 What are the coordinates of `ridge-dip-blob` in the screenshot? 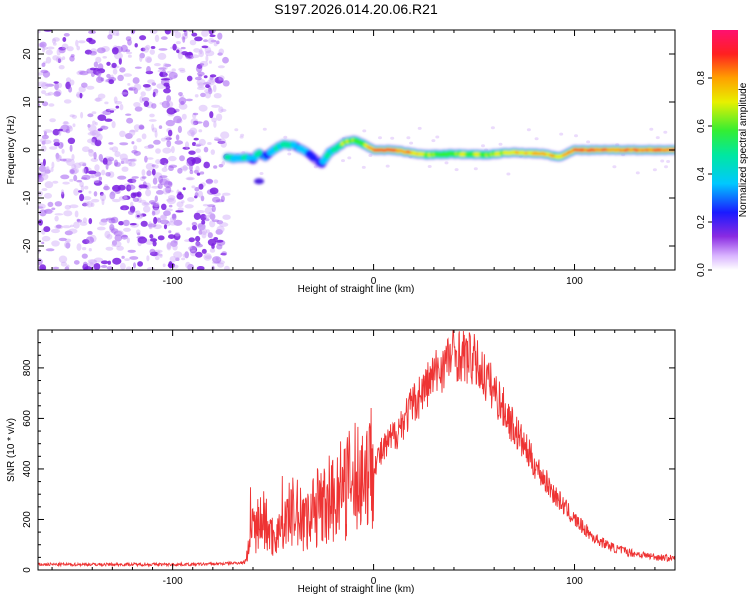 It's located at (259, 181).